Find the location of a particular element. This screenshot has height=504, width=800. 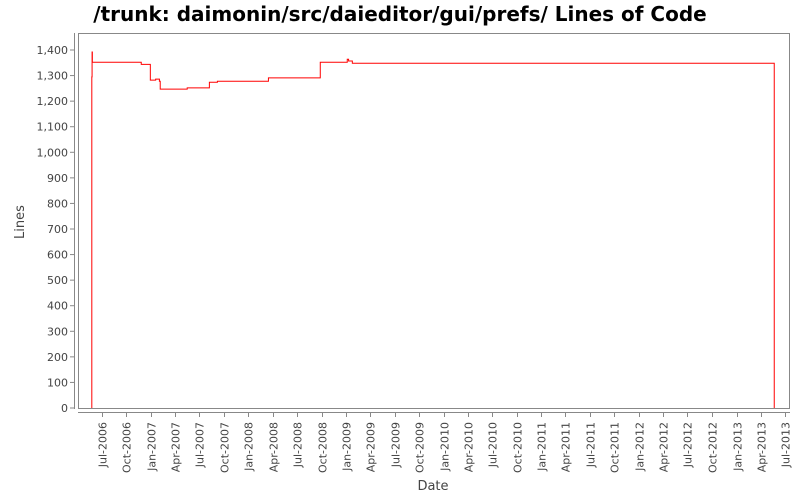

x-tick-label: Jul-2007 is located at coordinates (200, 445).